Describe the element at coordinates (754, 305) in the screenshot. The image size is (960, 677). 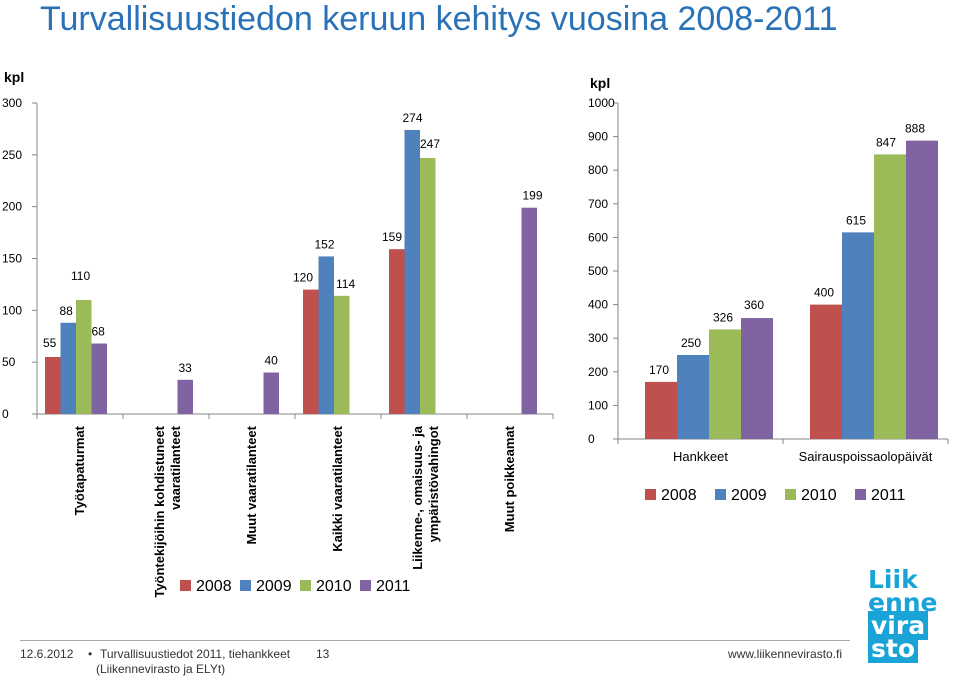
I see `data-label: 360` at that location.